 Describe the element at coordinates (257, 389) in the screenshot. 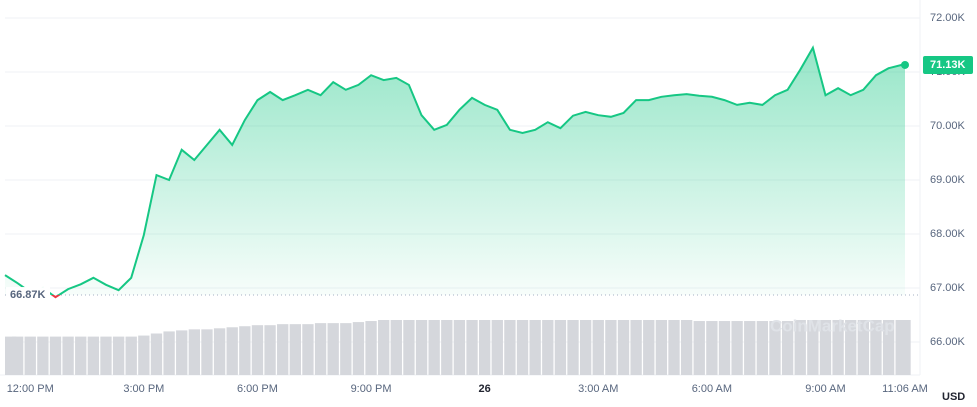

I see `x-tick-label: 6:00 PM` at that location.